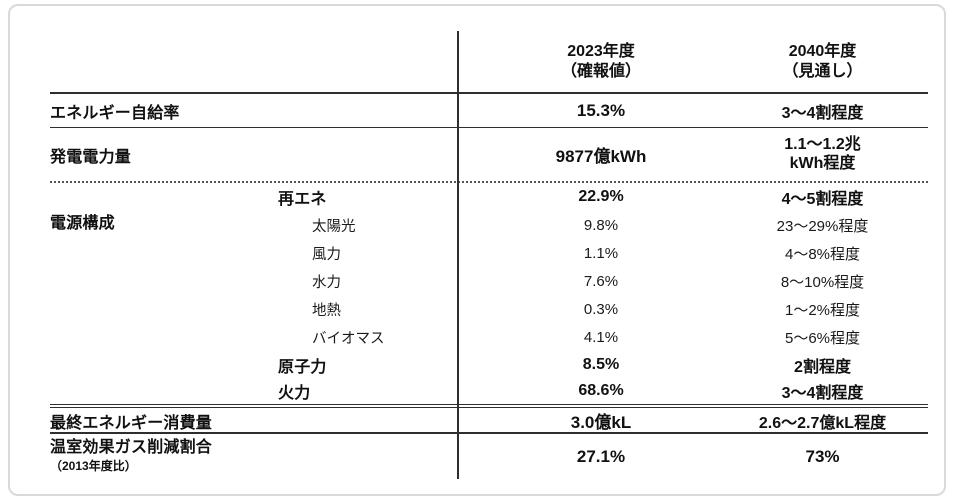  What do you see at coordinates (82, 223) in the screenshot?
I see `label-power-mix: 電源構成` at bounding box center [82, 223].